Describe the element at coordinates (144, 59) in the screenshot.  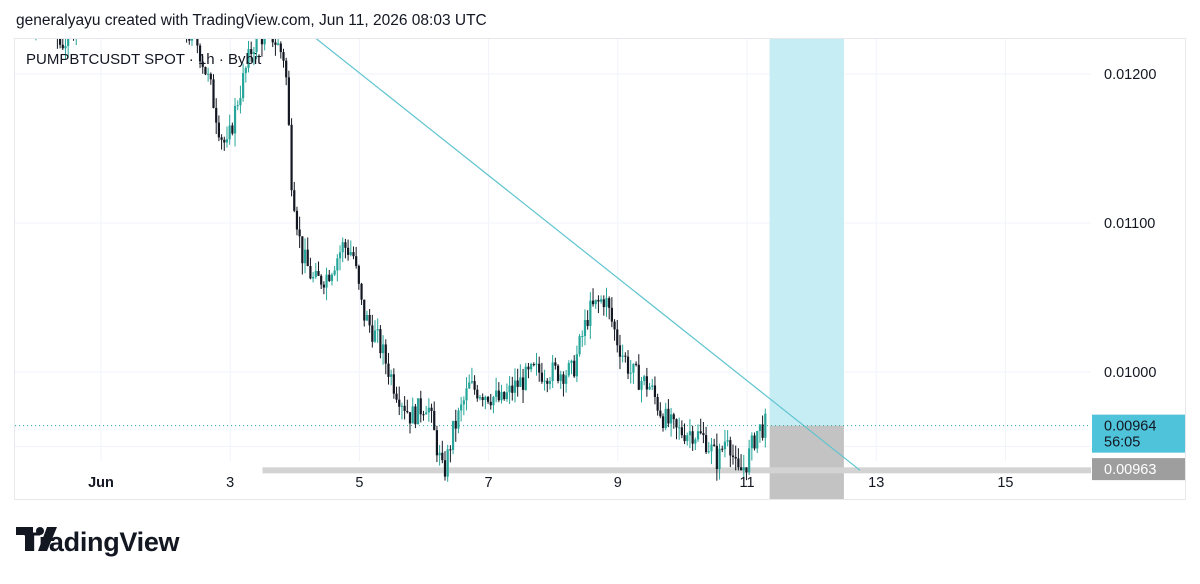
I see `symbol-title: PUMPBTCUSDT SPOT · 1h · Bybit` at that location.